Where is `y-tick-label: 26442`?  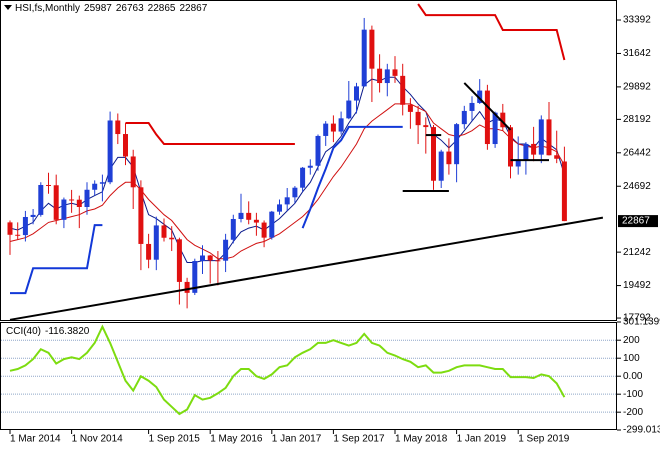 y-tick-label: 26442 is located at coordinates (637, 152).